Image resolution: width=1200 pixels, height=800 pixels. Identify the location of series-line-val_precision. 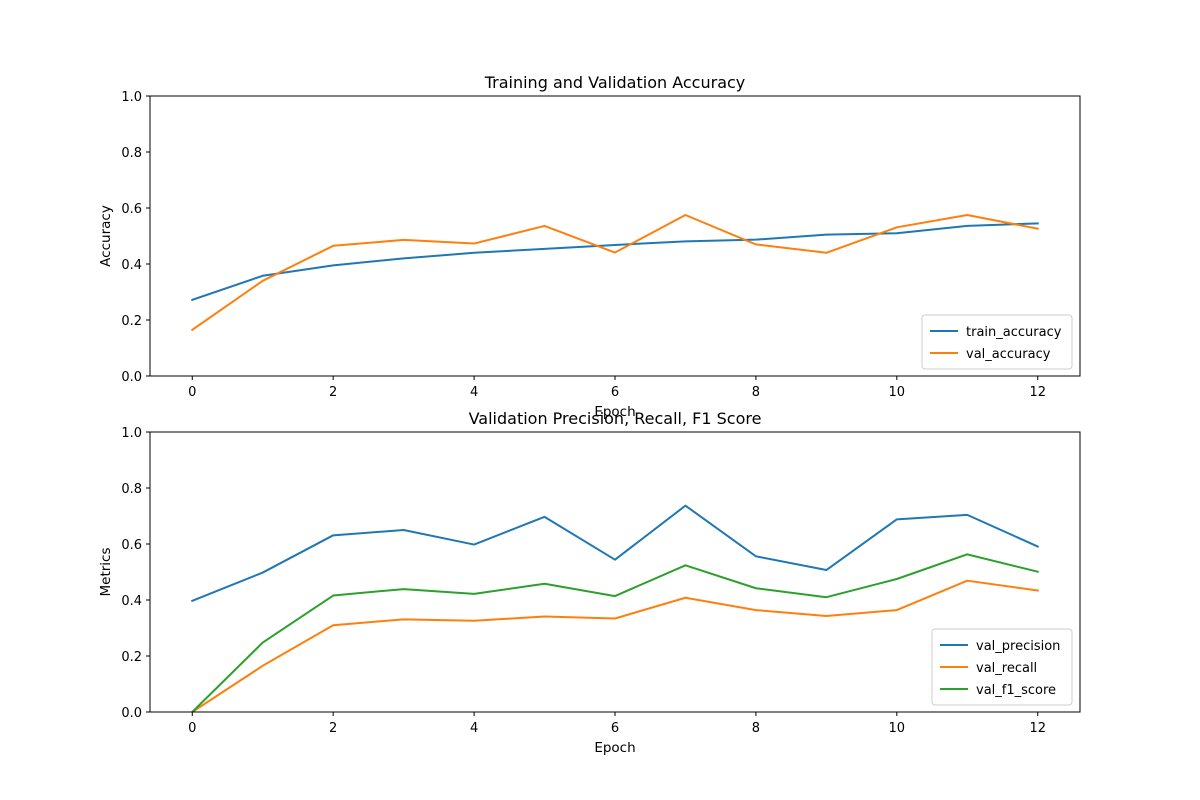
(615, 553).